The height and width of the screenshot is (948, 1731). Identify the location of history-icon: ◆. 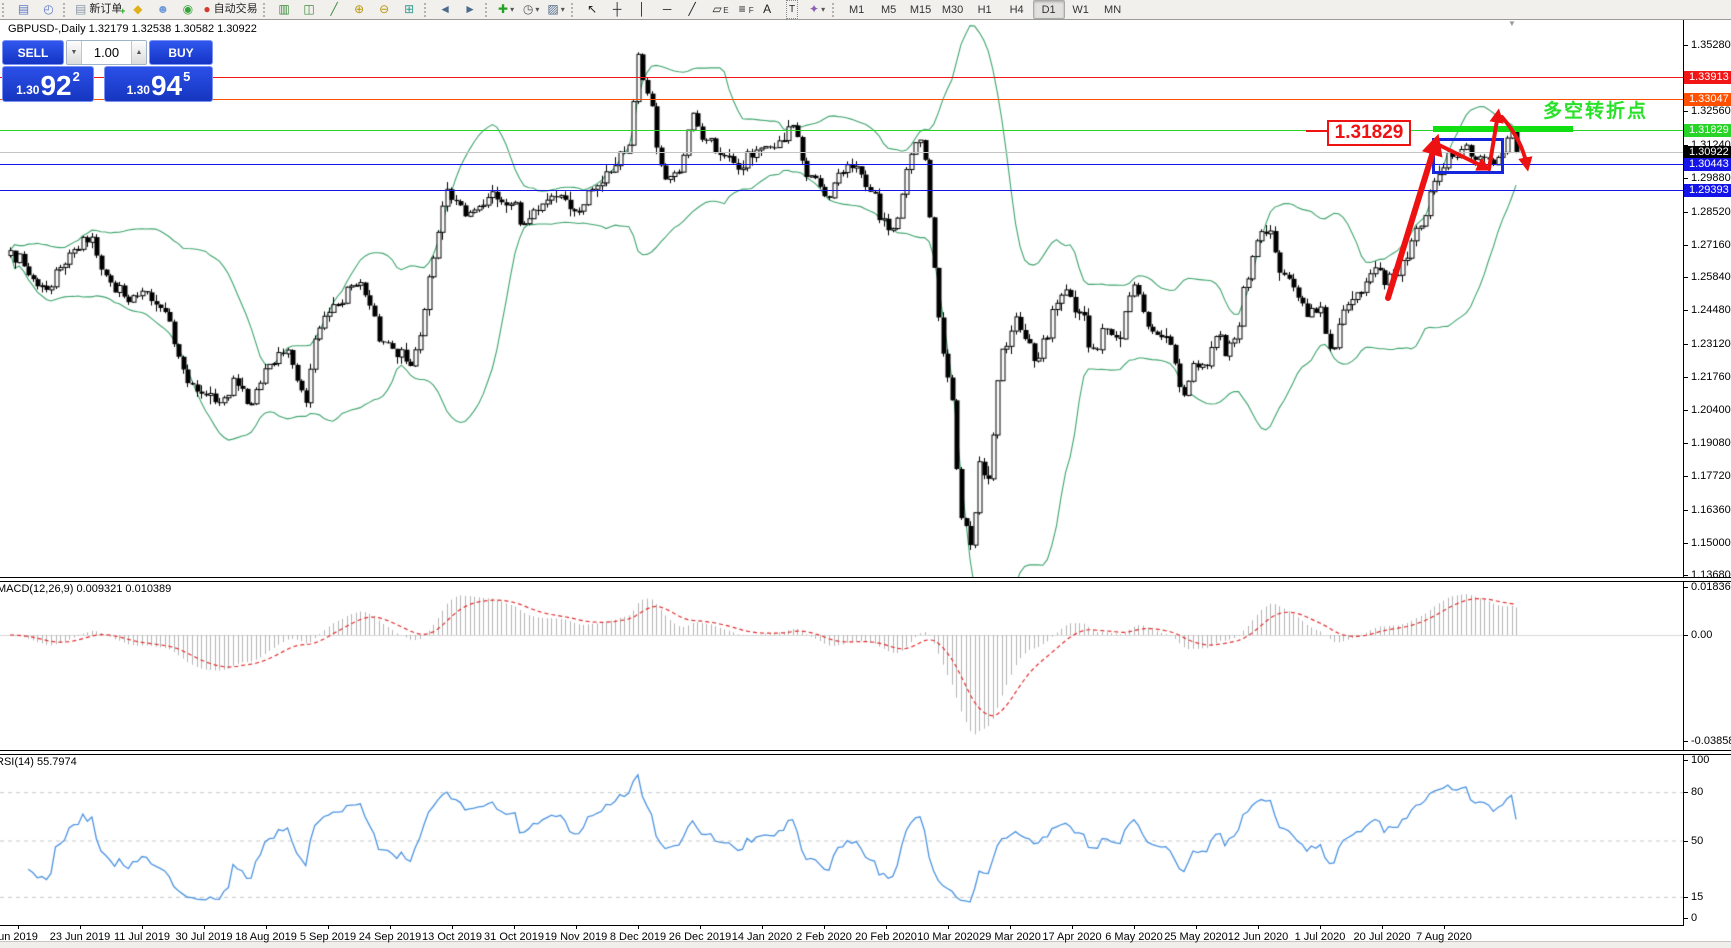
(138, 9).